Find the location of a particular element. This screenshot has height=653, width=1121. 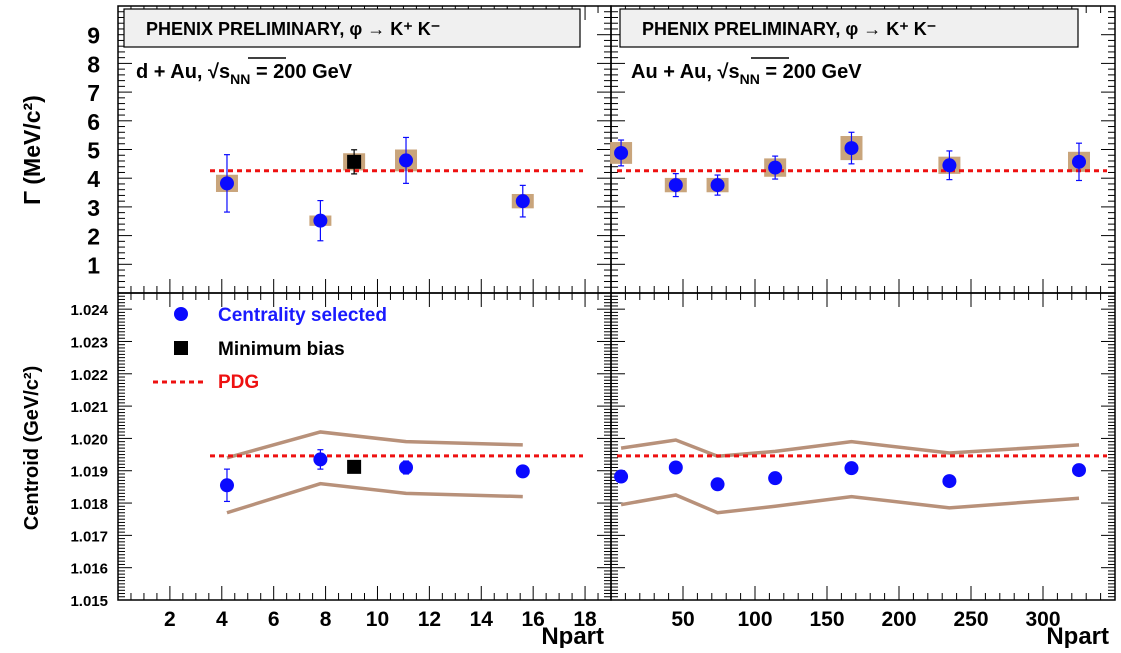

x-tick-label: 2 is located at coordinates (170, 619).